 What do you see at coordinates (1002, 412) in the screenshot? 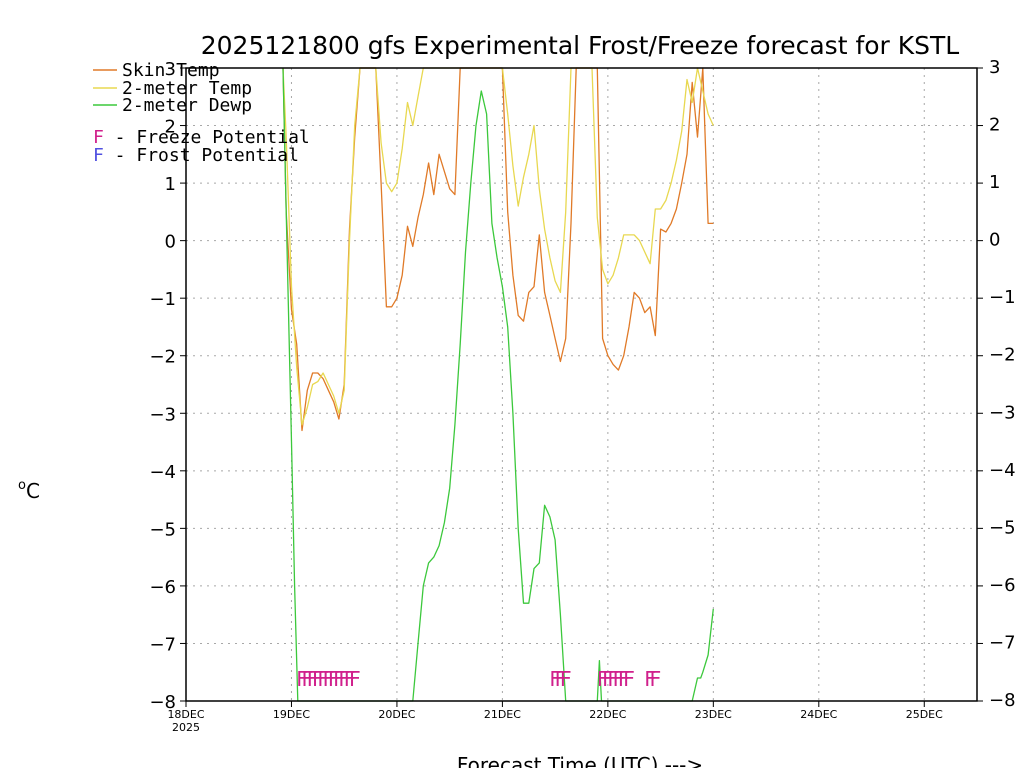
I see `y-tick-label-right: −3` at bounding box center [1002, 412].